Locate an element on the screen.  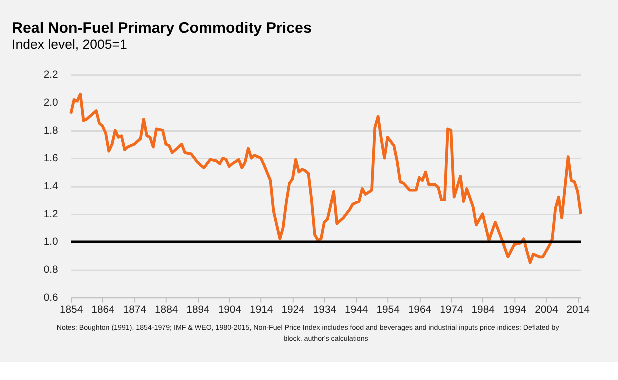
y-tick-label: 1.8 is located at coordinates (51, 131).